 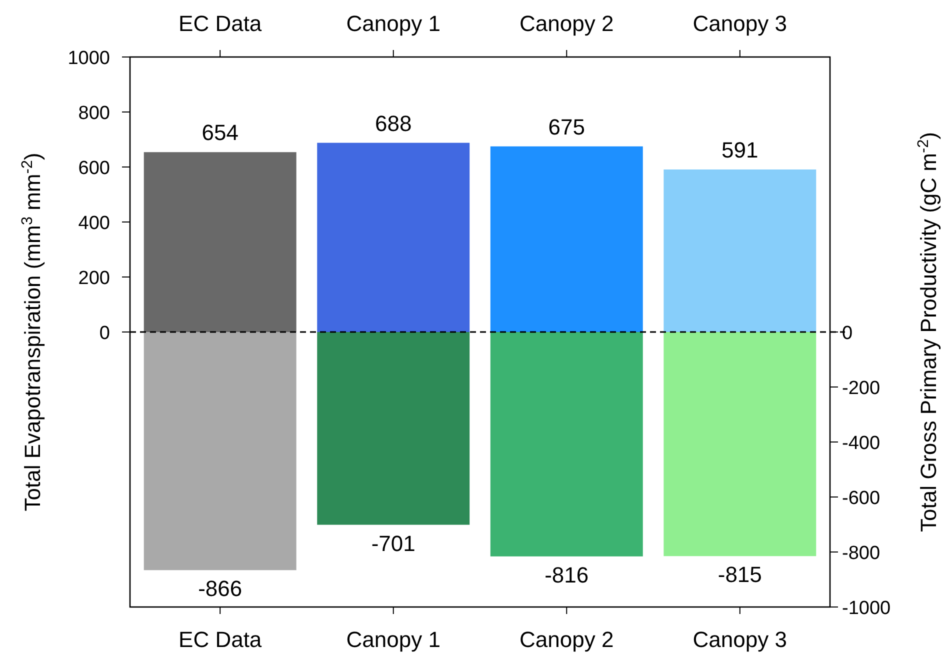 I want to click on x-tick-label: Canopy 3, so click(x=739, y=639).